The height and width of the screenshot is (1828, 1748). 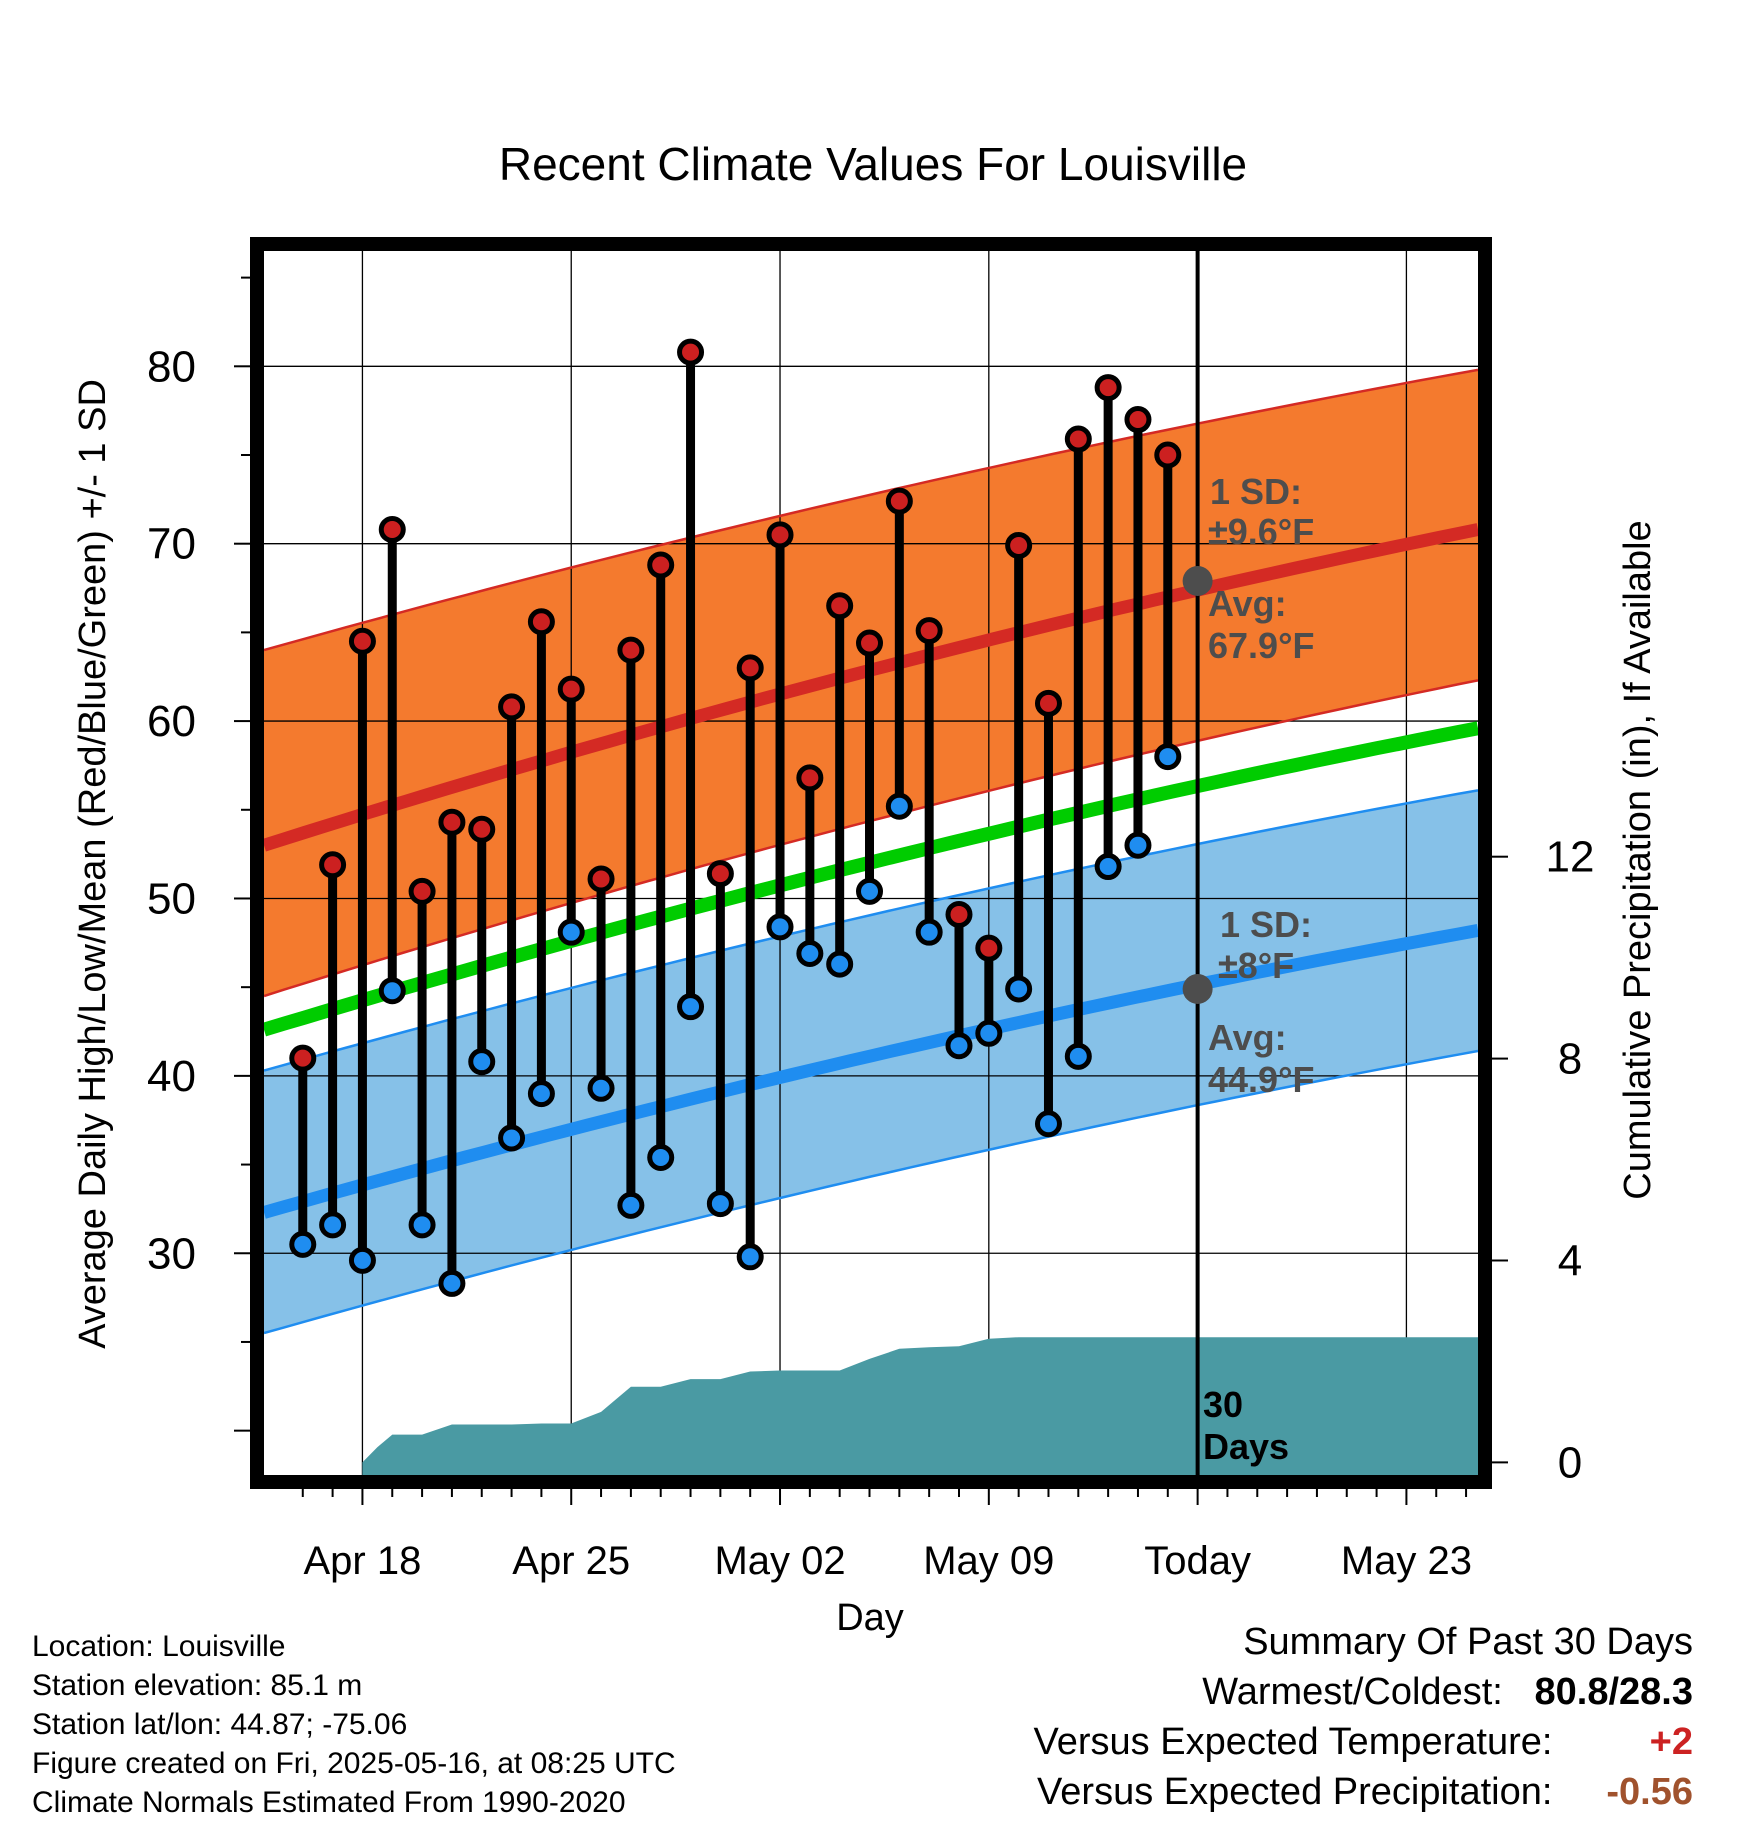 What do you see at coordinates (159, 1646) in the screenshot?
I see `footer-location: Location: Louisville` at bounding box center [159, 1646].